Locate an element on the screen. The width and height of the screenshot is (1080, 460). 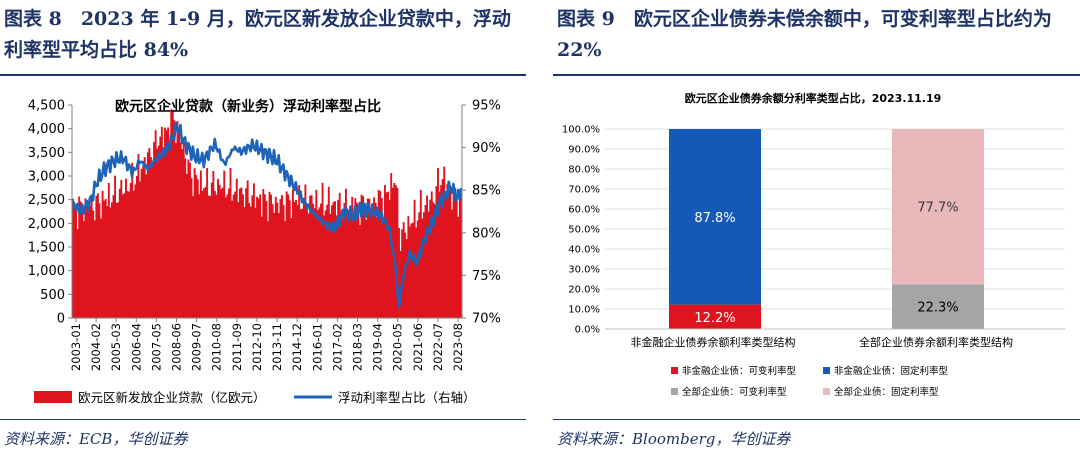
x-tick-label: 2021-06 is located at coordinates (418, 347).